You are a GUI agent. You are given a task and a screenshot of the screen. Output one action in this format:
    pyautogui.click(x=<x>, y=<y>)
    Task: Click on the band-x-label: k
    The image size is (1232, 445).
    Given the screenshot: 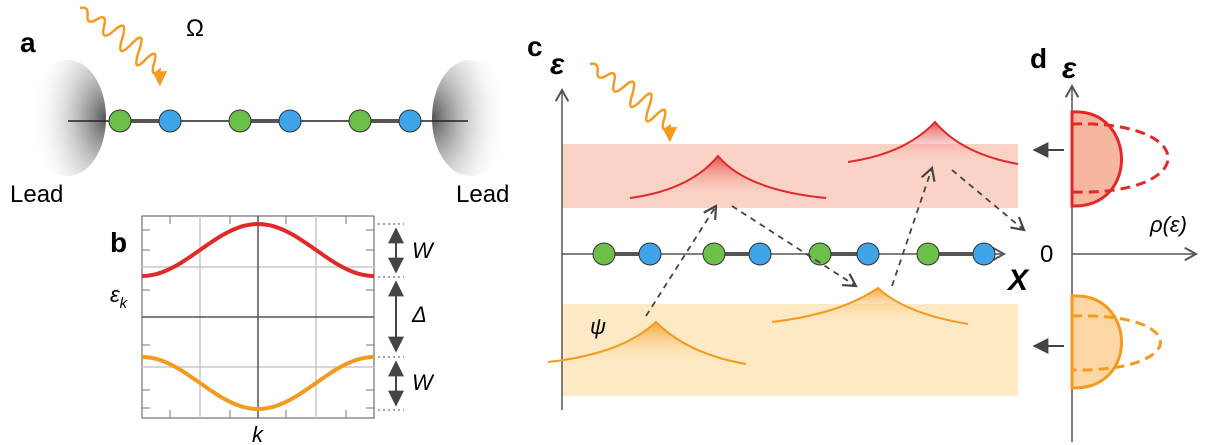 What is the action you would take?
    pyautogui.click(x=258, y=433)
    